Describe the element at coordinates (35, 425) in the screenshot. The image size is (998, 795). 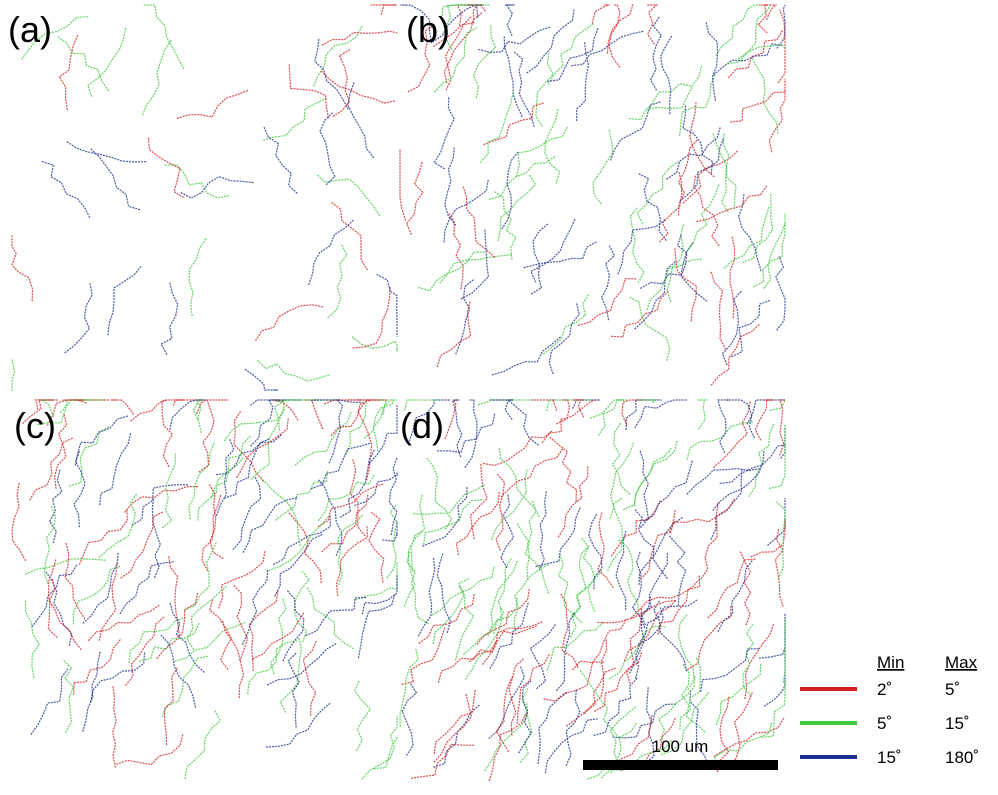
I see `panel-label: (c)` at that location.